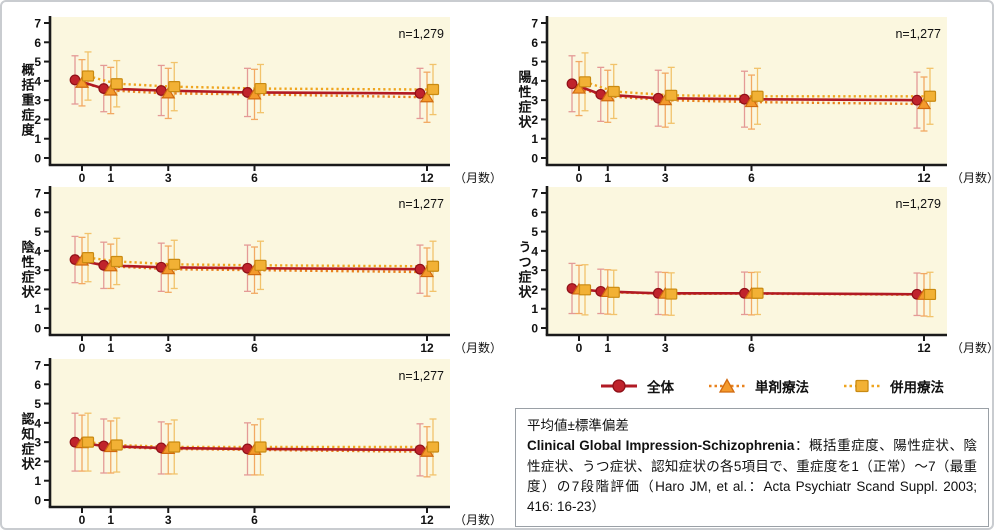  I want to click on y-axis-title-negative-symptoms: 陰性症状, so click(27, 270).